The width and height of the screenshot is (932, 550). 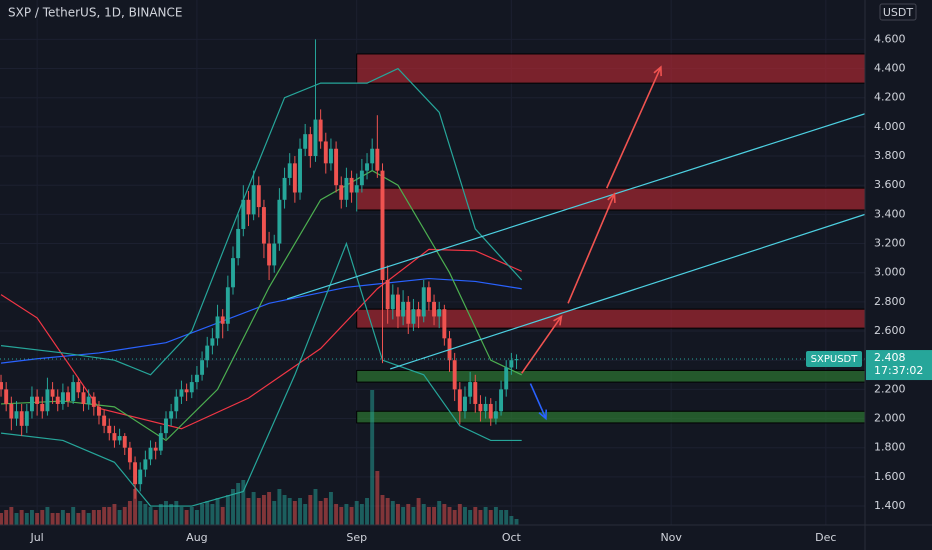 I want to click on currency-box, so click(x=898, y=12).